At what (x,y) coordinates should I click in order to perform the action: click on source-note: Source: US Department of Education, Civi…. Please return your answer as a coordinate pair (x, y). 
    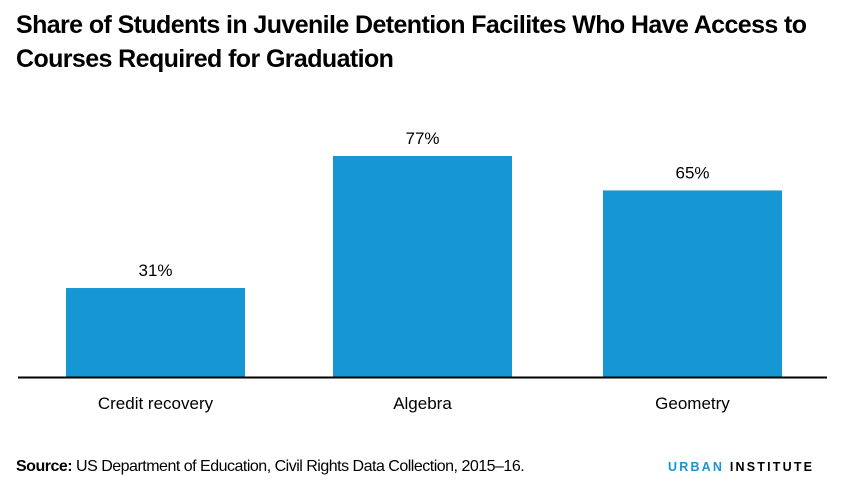
    Looking at the image, I should click on (270, 467).